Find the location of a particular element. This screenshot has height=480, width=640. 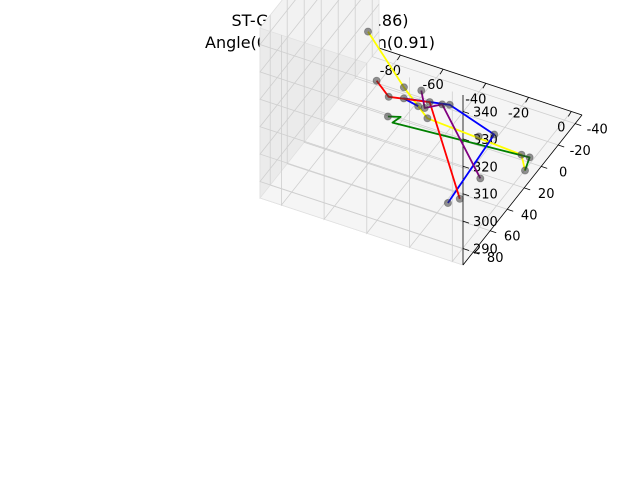

z-tick-label: 320 is located at coordinates (485, 167).